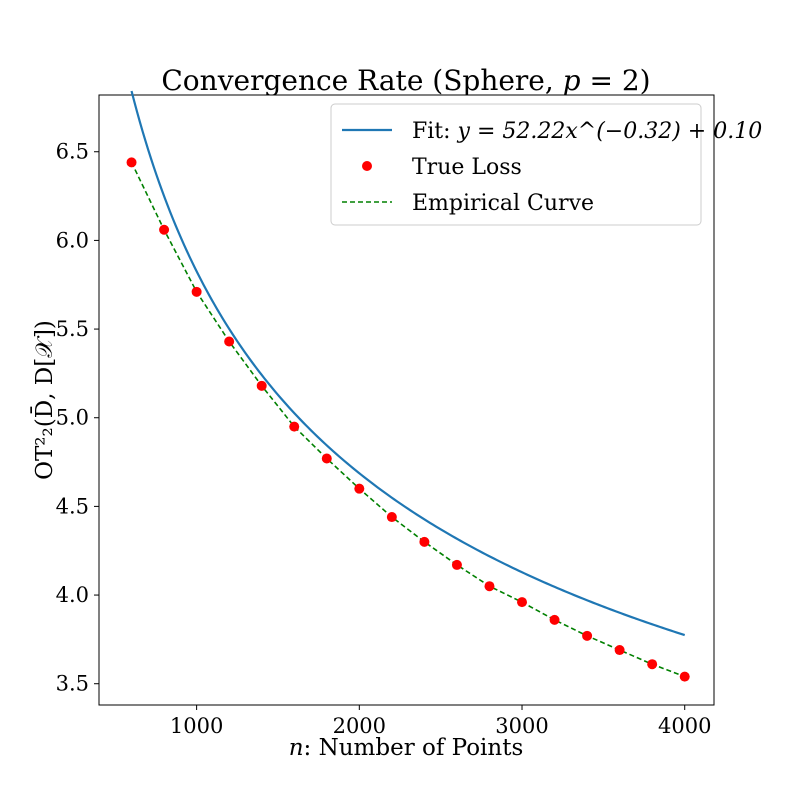  I want to click on x-axis-label: n: Number of Points, so click(406, 748).